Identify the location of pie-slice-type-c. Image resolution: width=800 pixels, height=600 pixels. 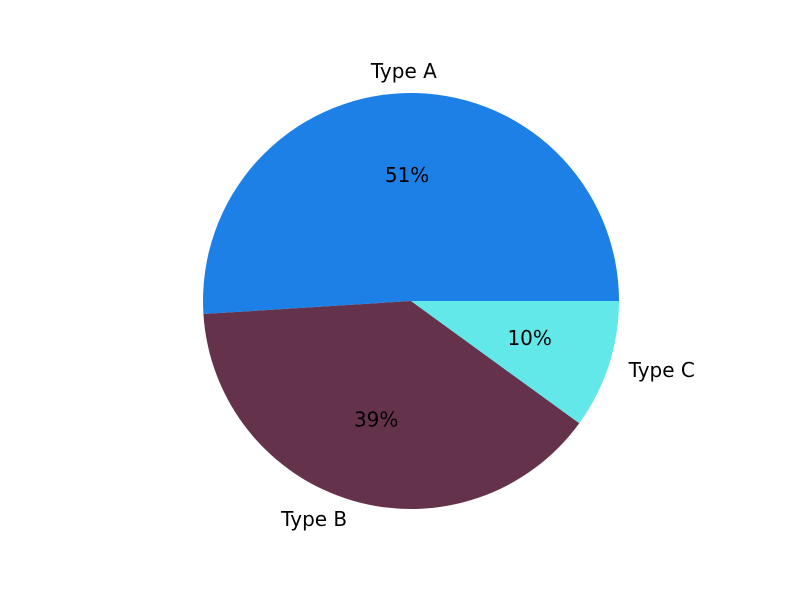
(515, 362).